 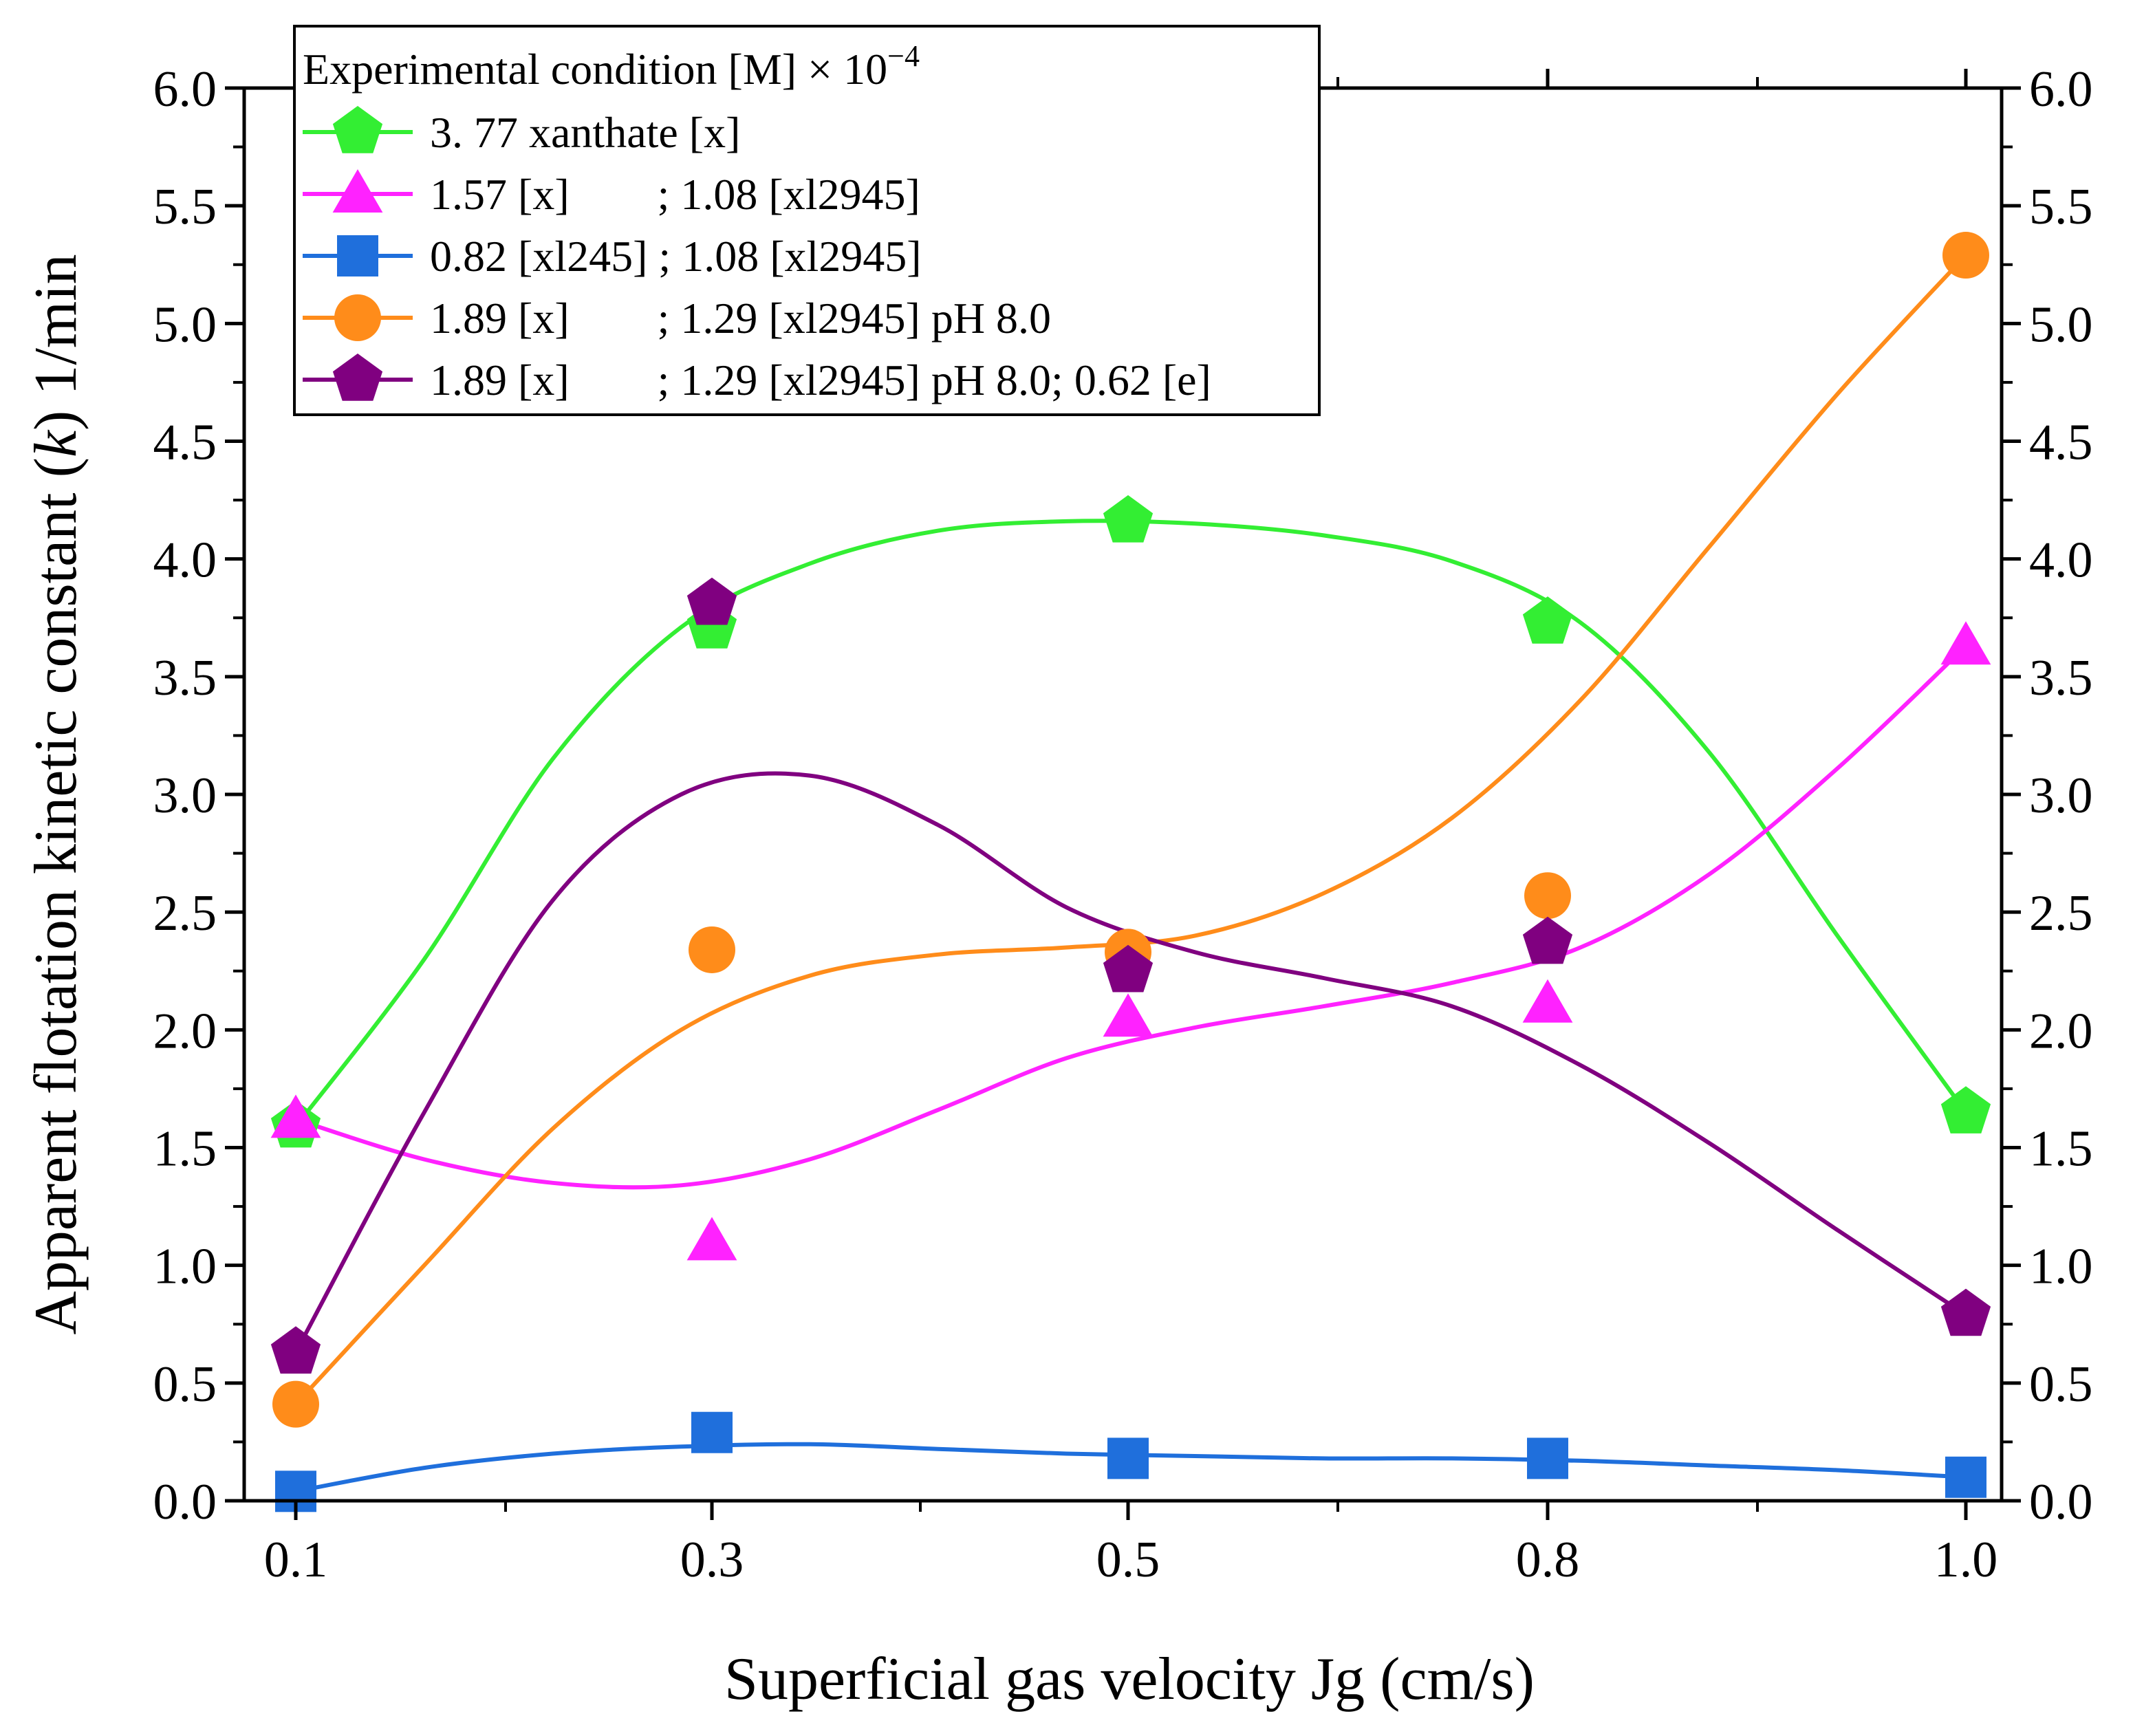 I want to click on y-tick-label-left: 3.5, so click(x=185, y=678).